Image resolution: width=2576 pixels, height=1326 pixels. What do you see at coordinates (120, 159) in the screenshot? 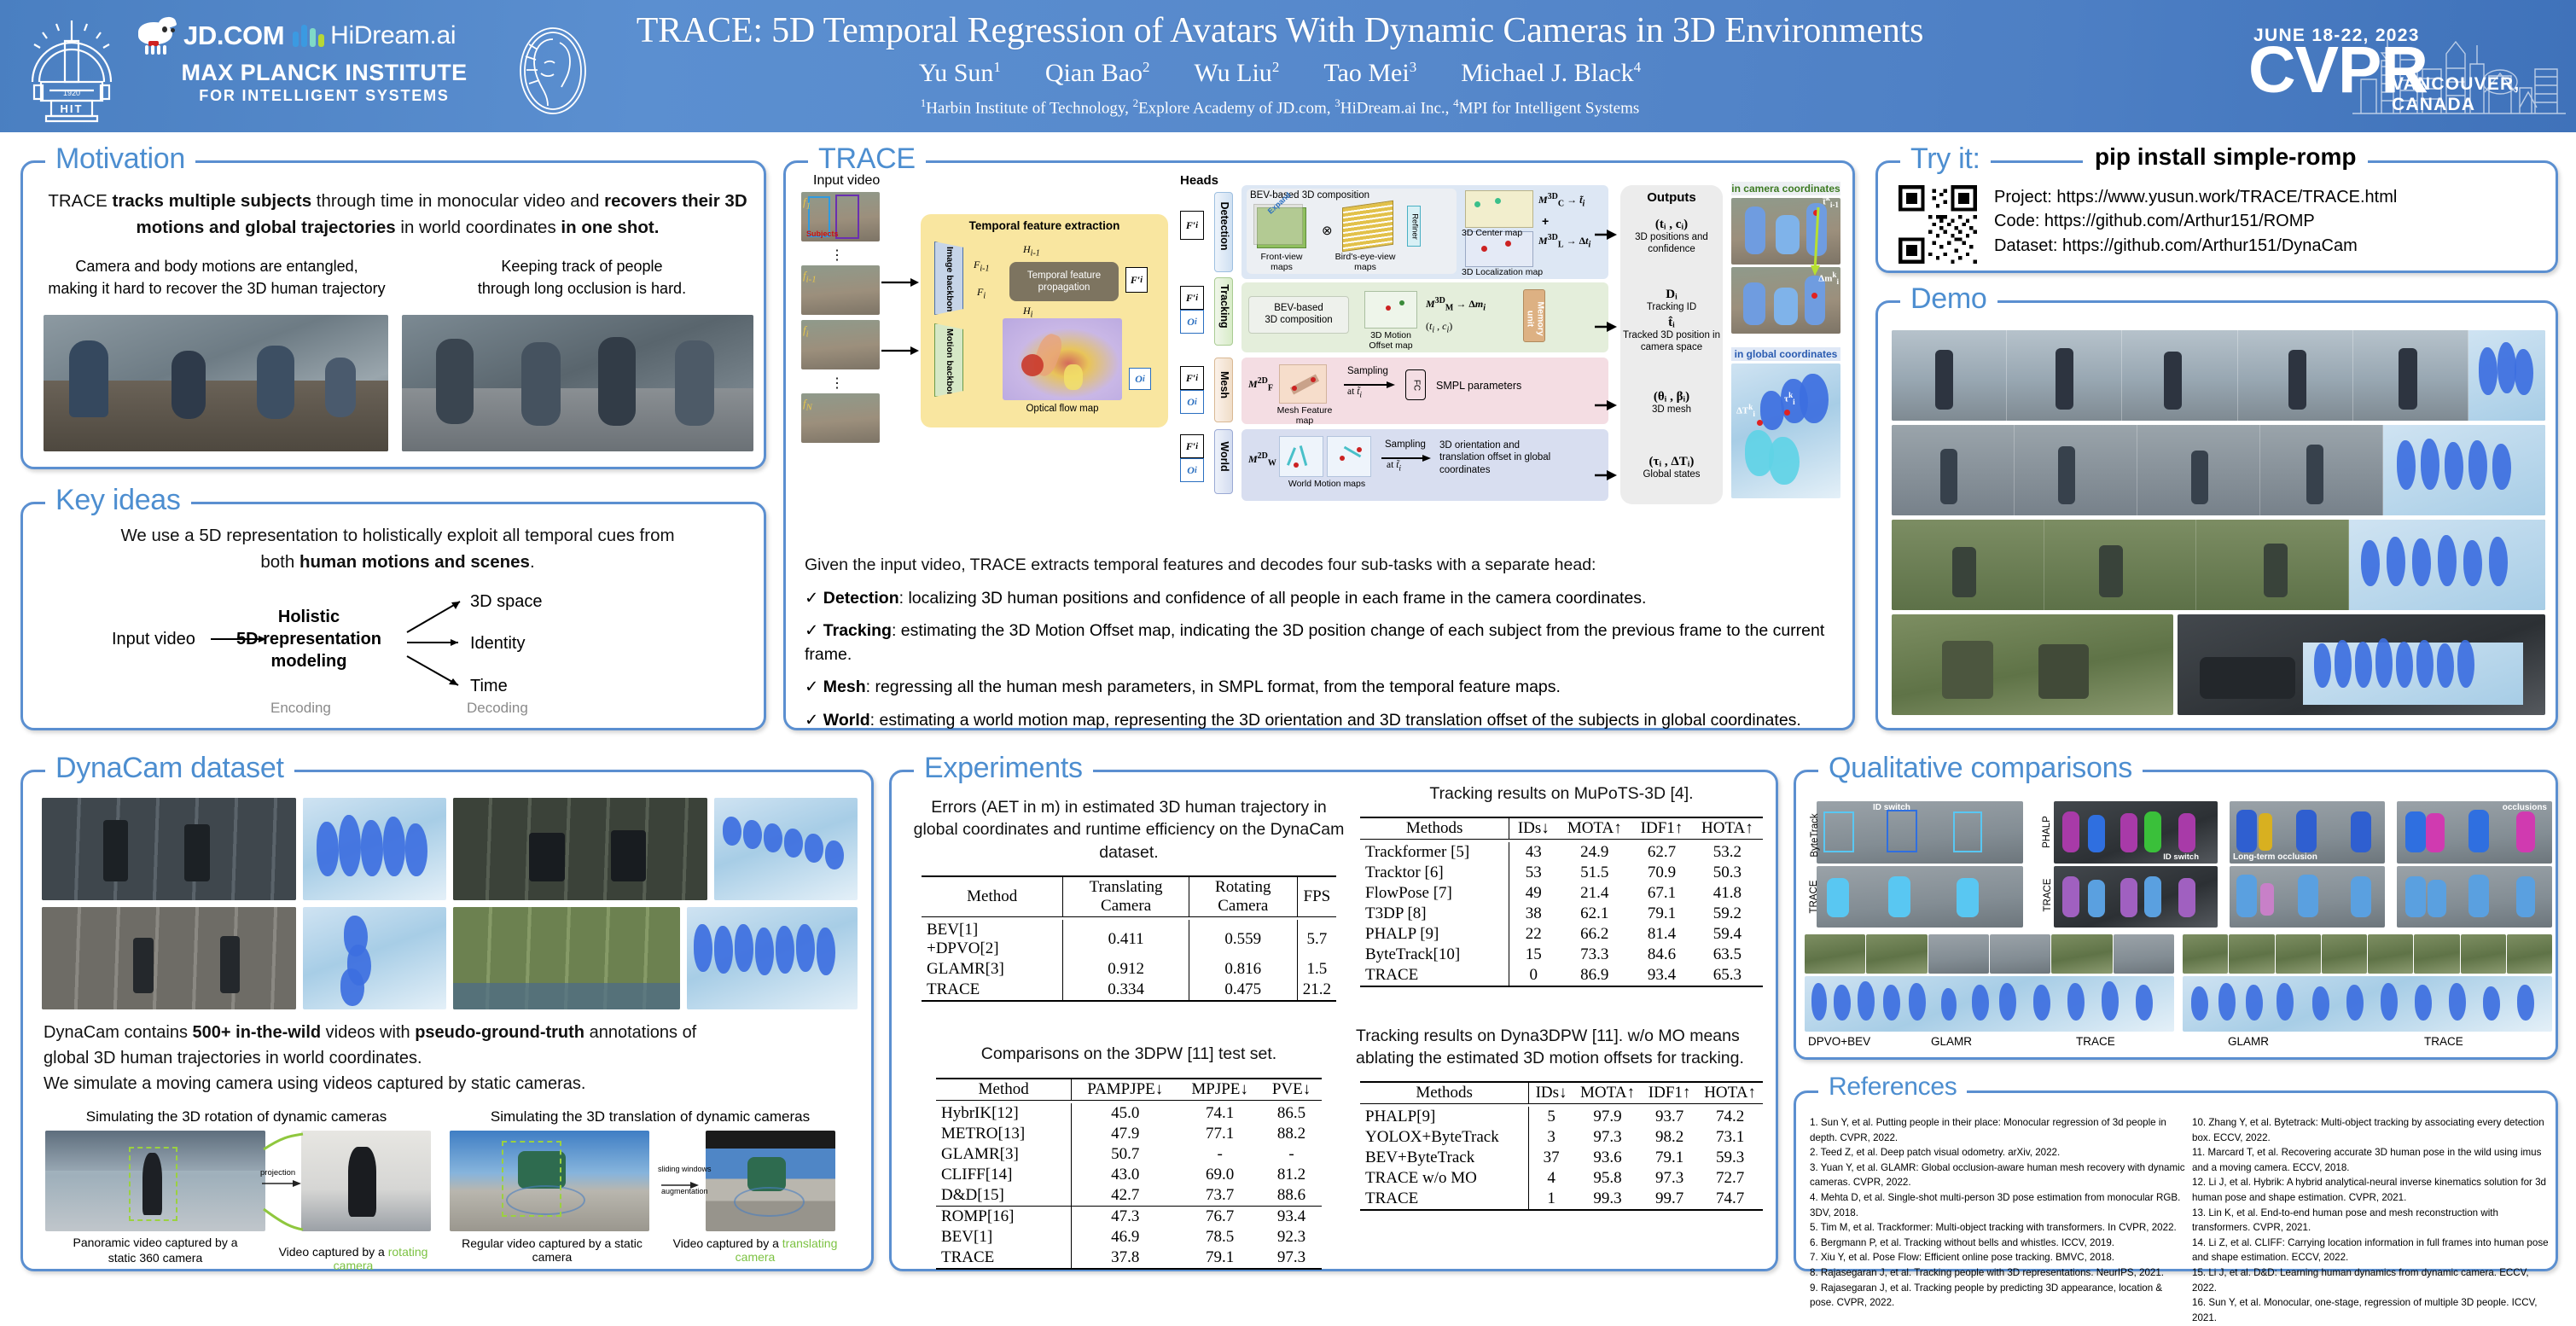
I see `motivation-title: Motivation` at bounding box center [120, 159].